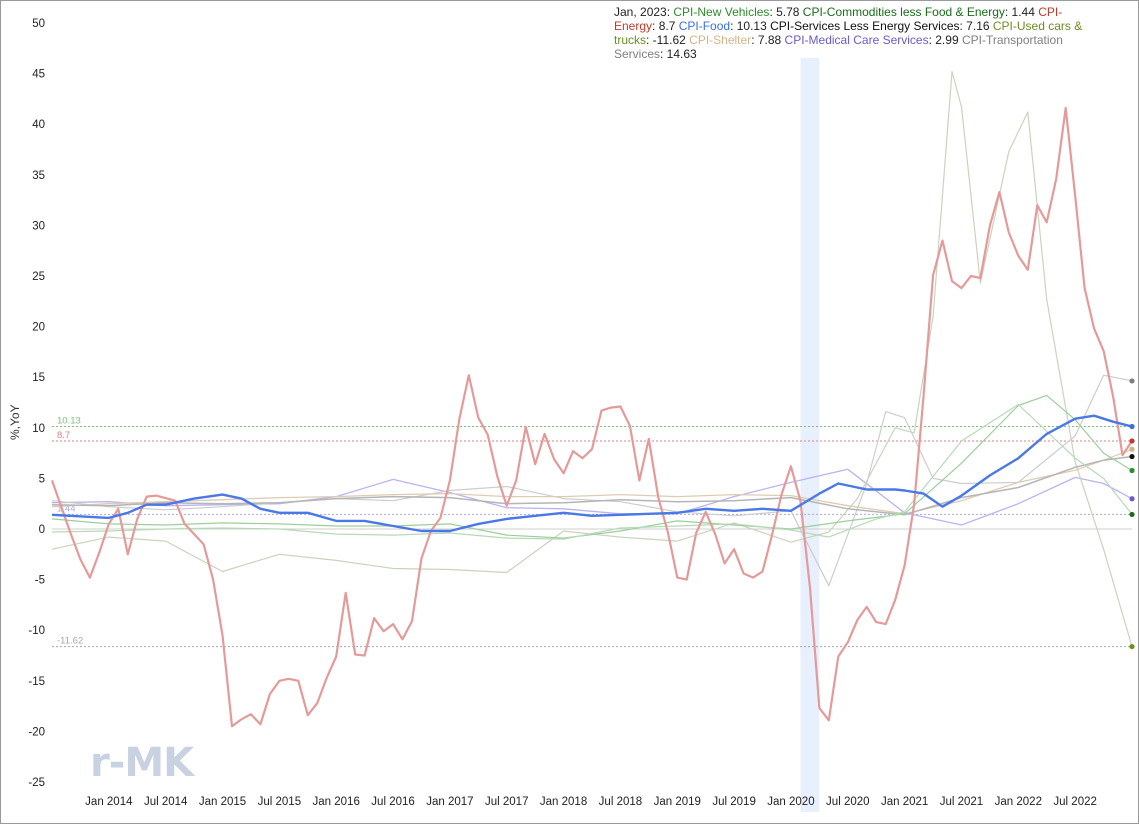 This screenshot has height=824, width=1139. I want to click on legend-entry-value: : 1.44, so click(1021, 12).